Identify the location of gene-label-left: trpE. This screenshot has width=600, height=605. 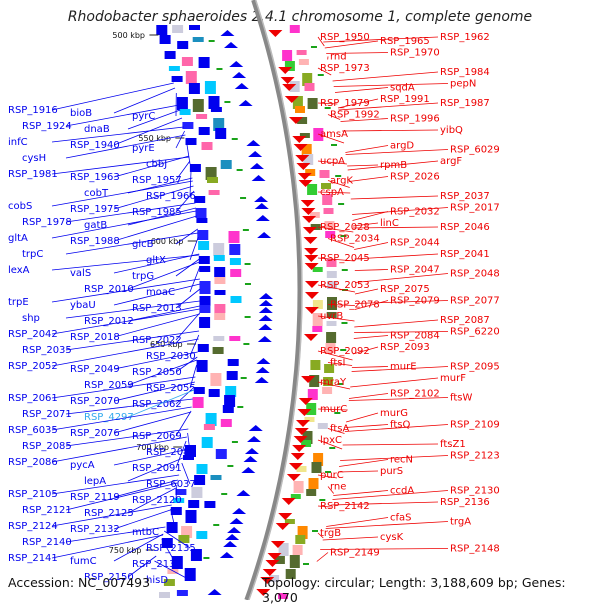
(18, 302).